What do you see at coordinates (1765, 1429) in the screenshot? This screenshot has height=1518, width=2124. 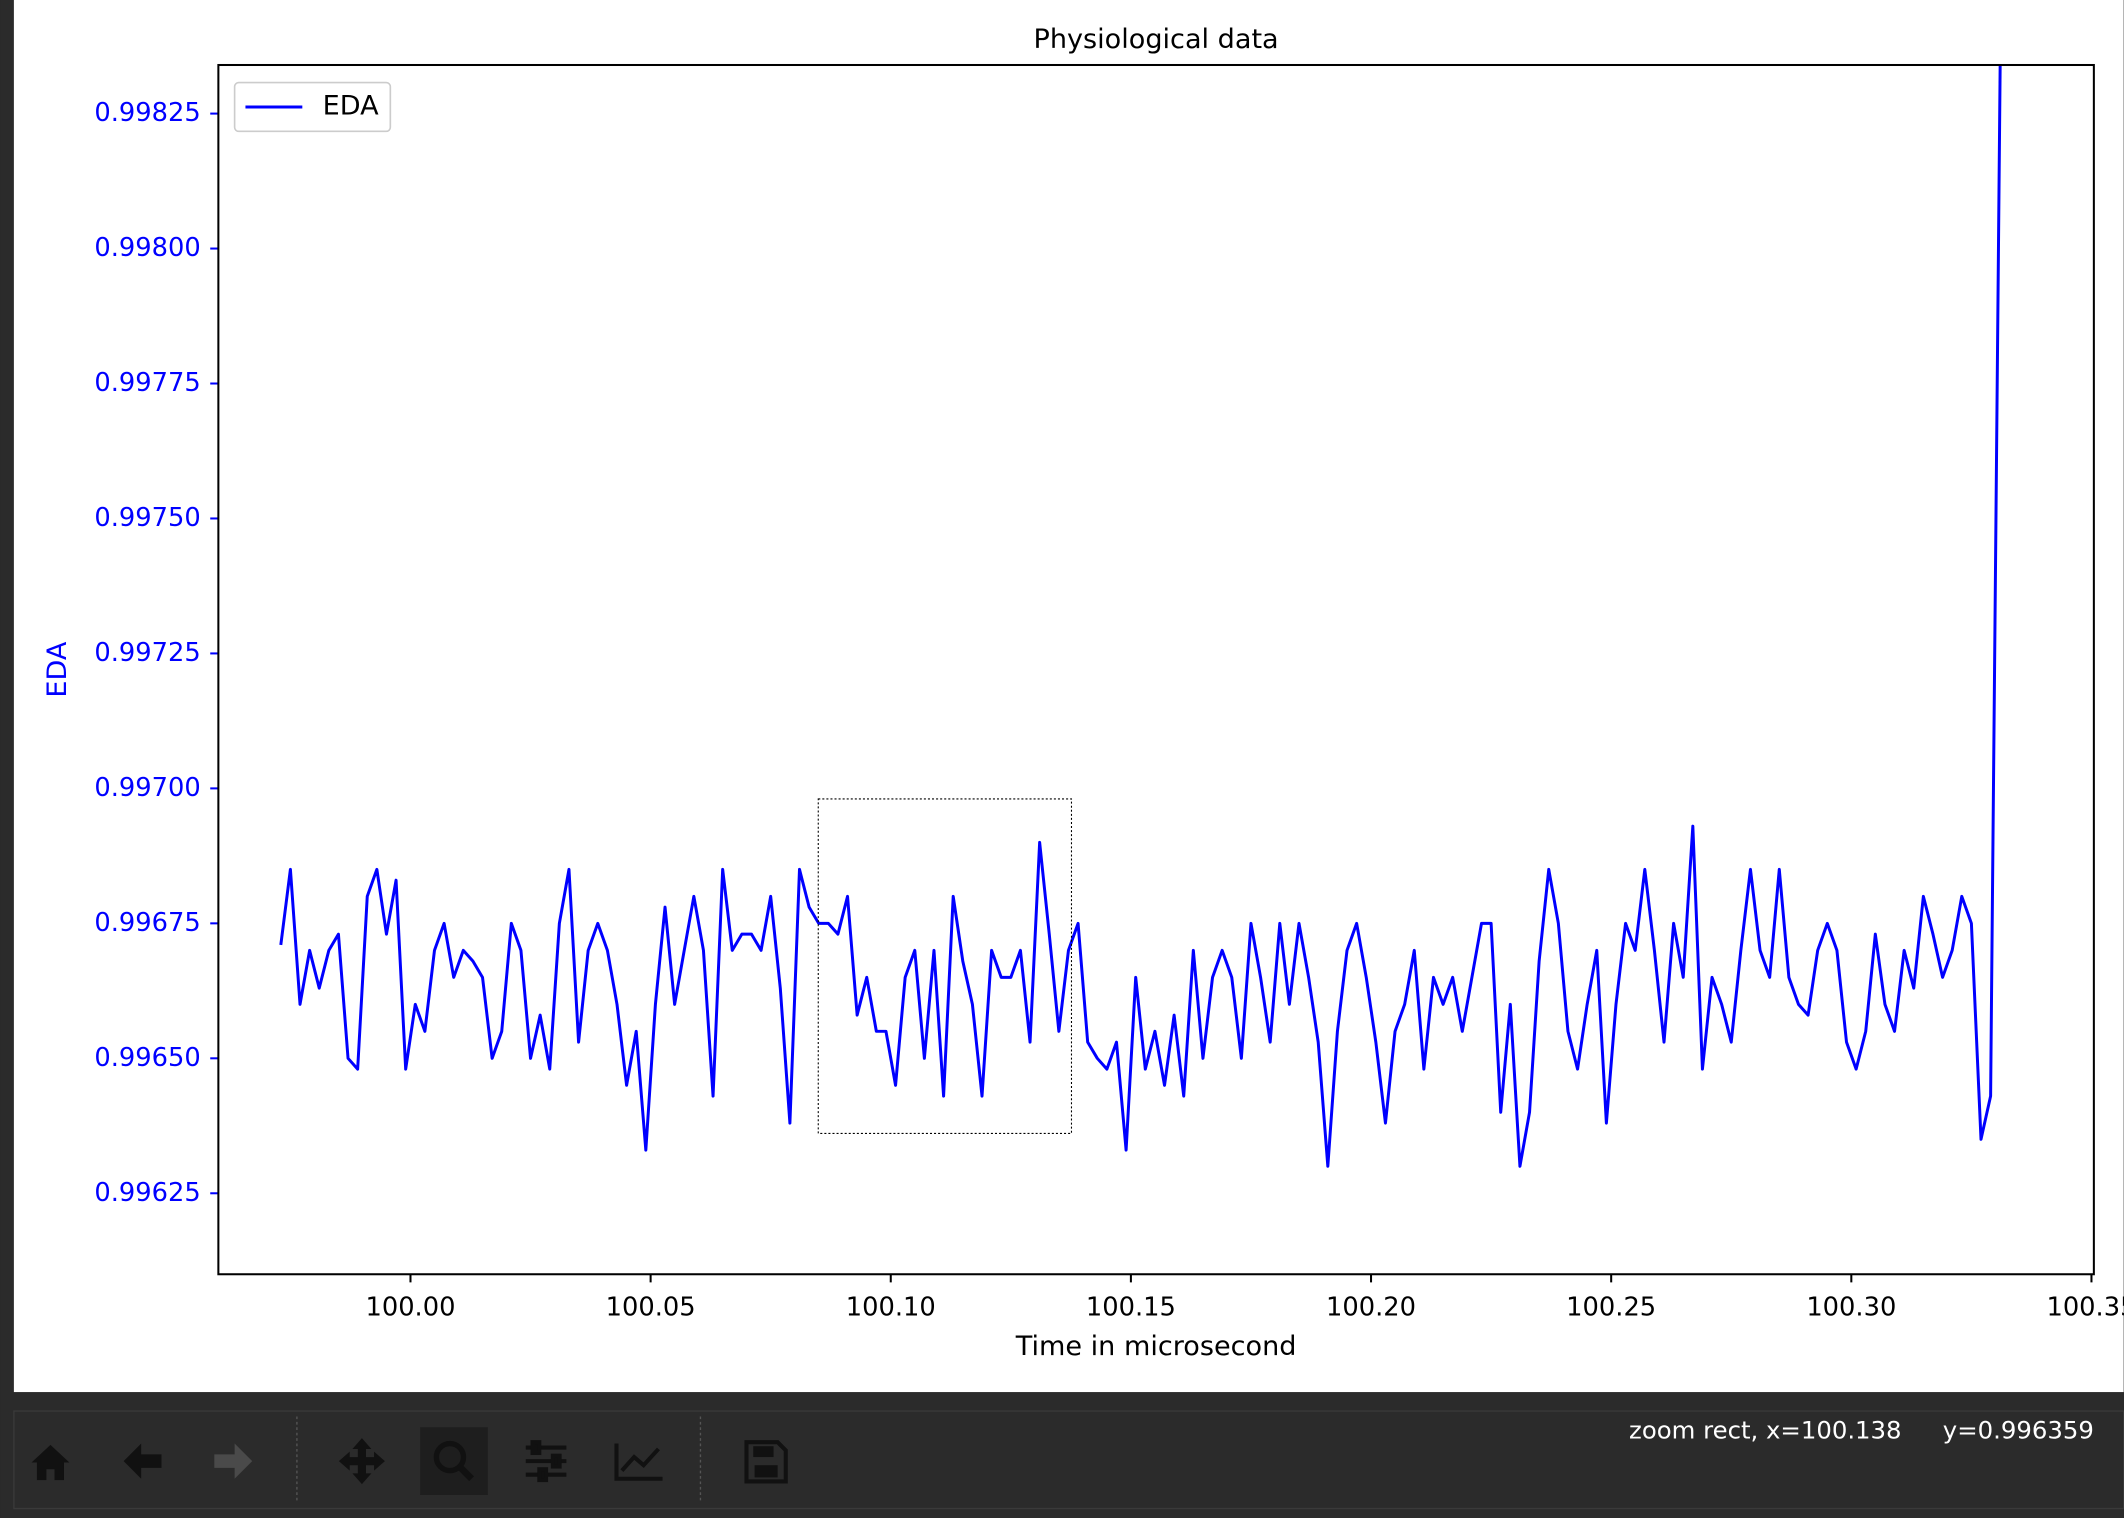 I see `status-x: zoom rect, x=100.138` at bounding box center [1765, 1429].